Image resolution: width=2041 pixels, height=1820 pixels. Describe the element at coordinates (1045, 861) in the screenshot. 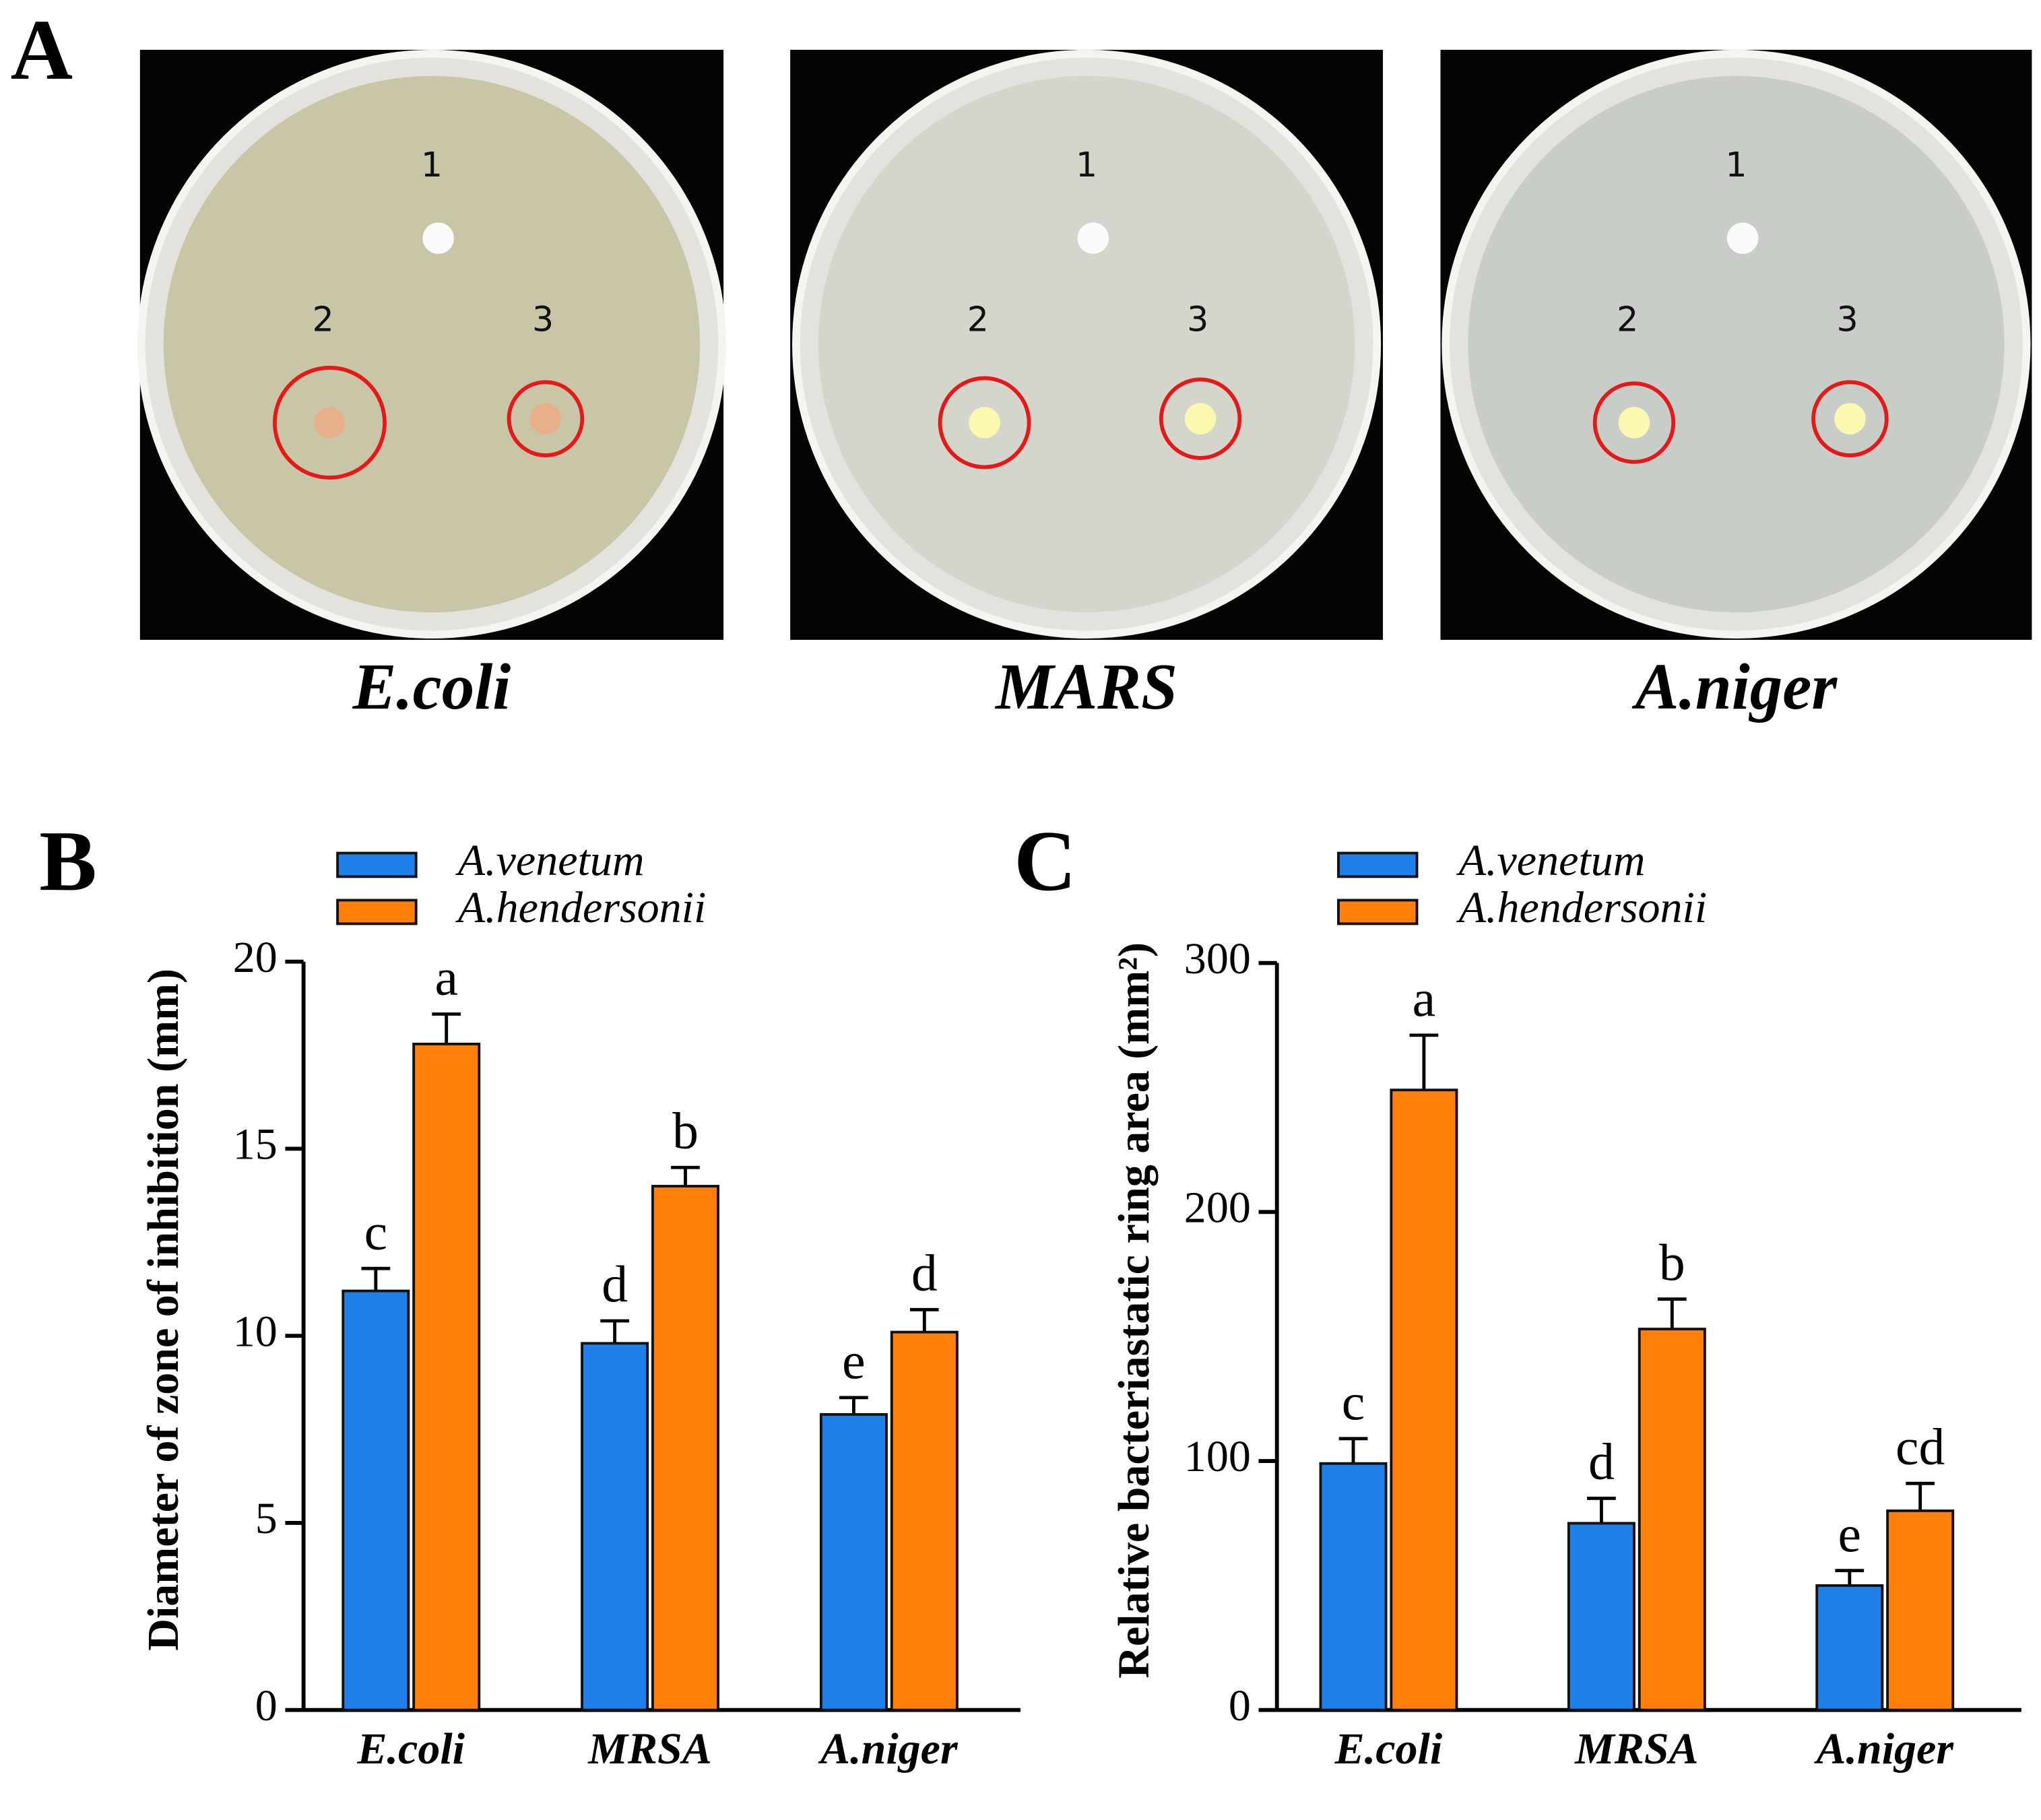

I see `panel-label: C` at that location.